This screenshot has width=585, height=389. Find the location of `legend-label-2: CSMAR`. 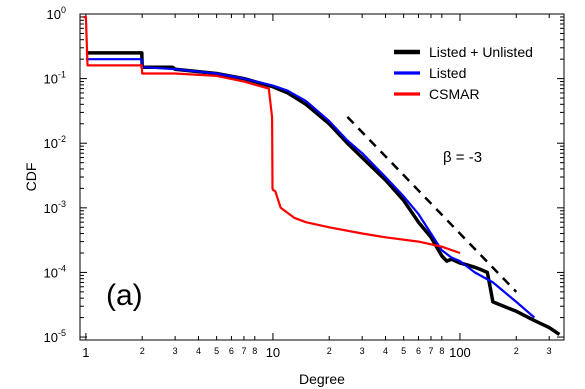

legend-label-2: CSMAR is located at coordinates (454, 94).